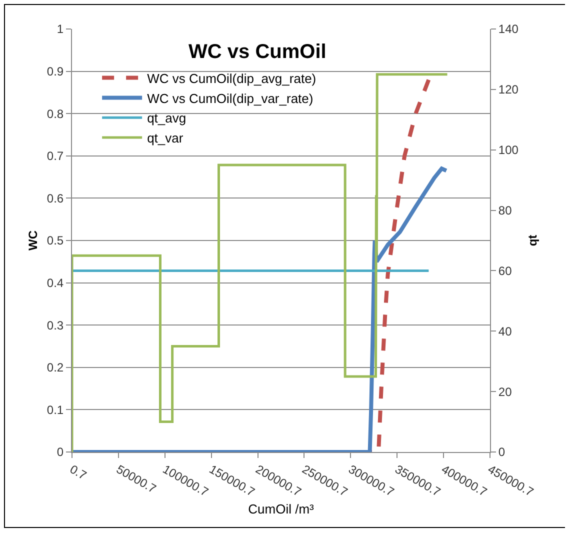  Describe the element at coordinates (230, 98) in the screenshot. I see `legend-label: WC vs CumOil(dip_var_rate)` at that location.